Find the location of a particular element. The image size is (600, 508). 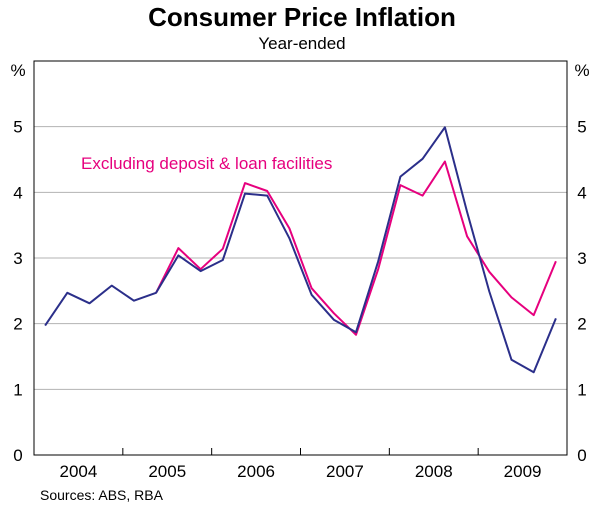

y-tick-label-left: 0 is located at coordinates (17, 455).